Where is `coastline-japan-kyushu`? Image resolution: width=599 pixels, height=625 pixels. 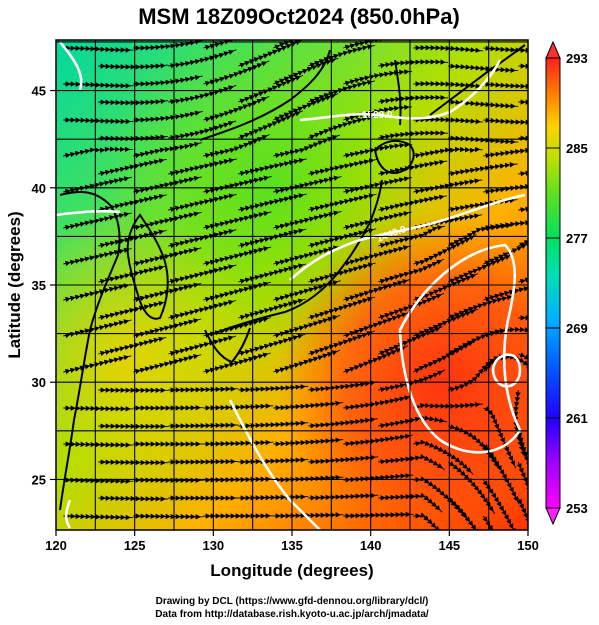 coastline-japan-kyushu is located at coordinates (227, 345).